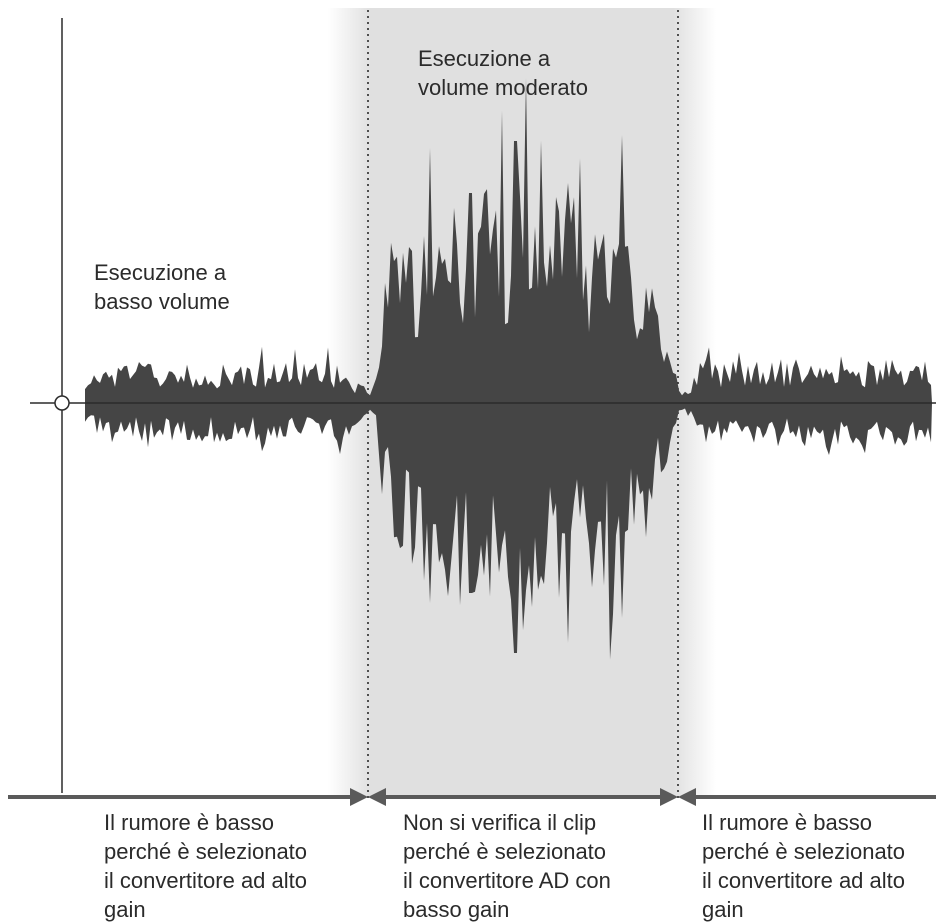 The width and height of the screenshot is (936, 924). I want to click on caption-left-line-2: perché è selezionato, so click(206, 851).